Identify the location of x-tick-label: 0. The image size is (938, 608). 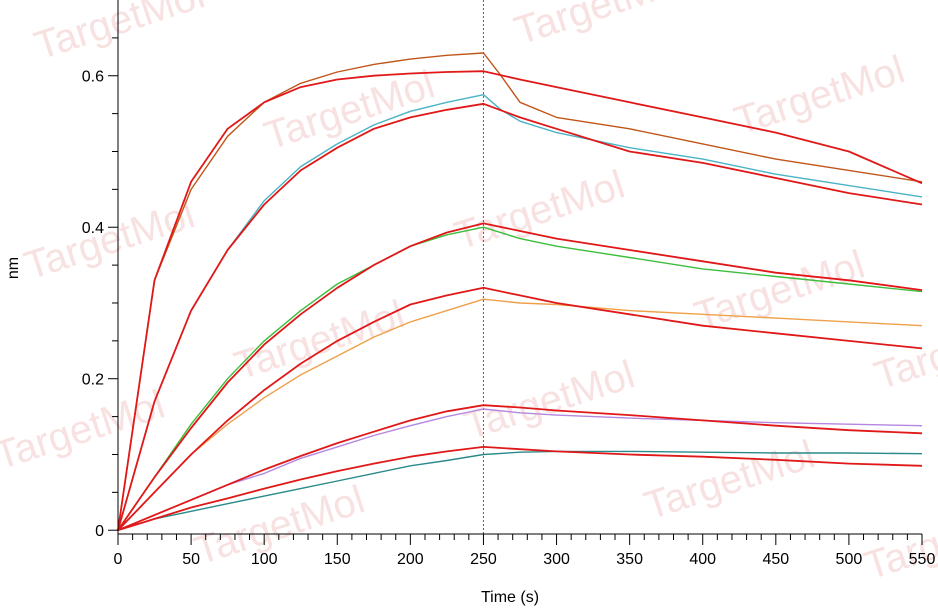
(118, 559).